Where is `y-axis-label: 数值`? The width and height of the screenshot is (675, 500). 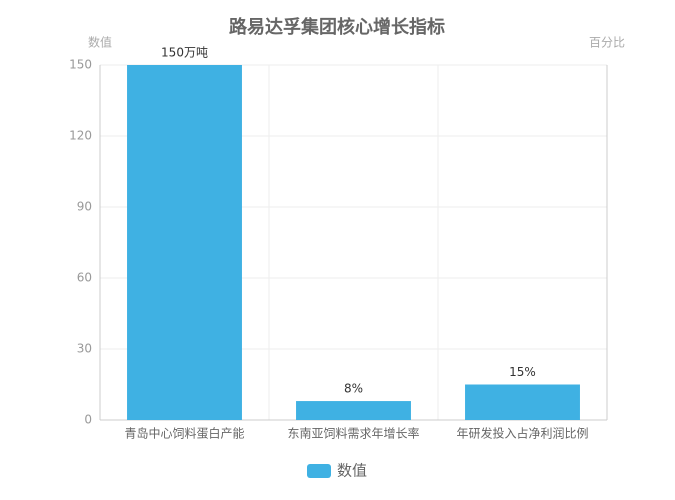
y-axis-label: 数值 is located at coordinates (100, 42).